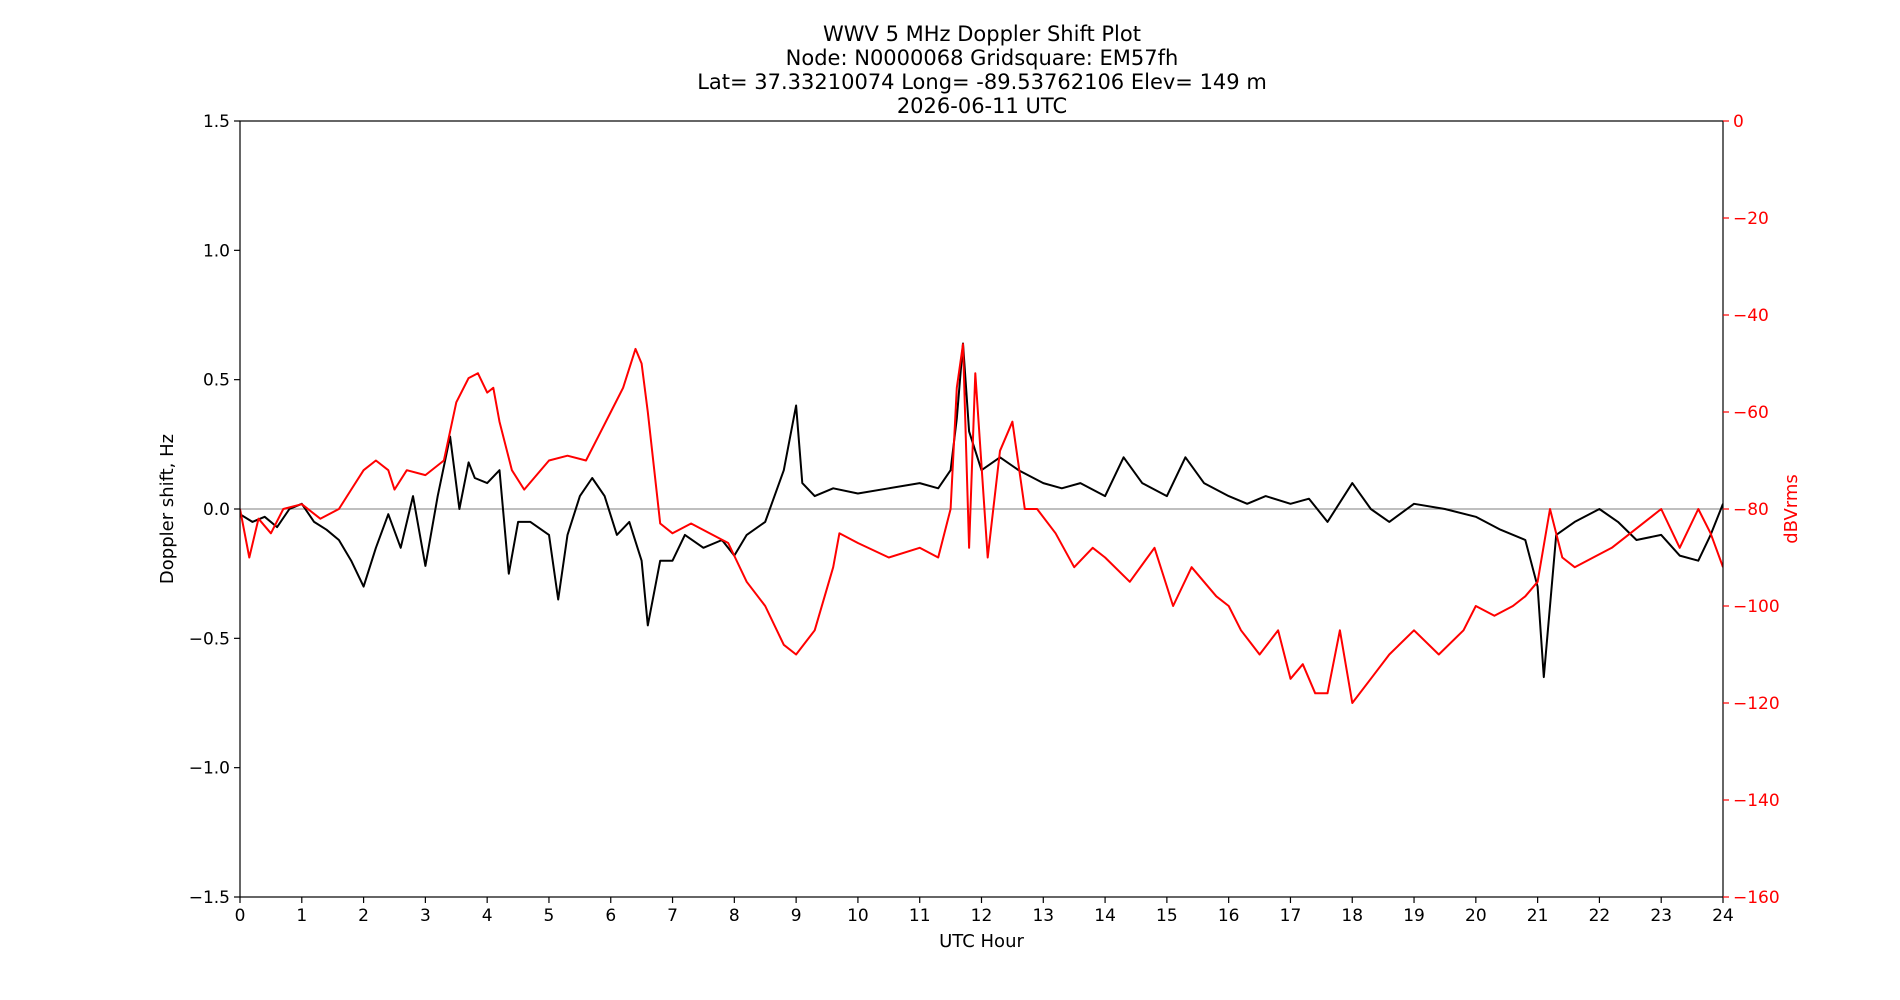  What do you see at coordinates (209, 898) in the screenshot?
I see `left-y-tick-label: −1.5` at bounding box center [209, 898].